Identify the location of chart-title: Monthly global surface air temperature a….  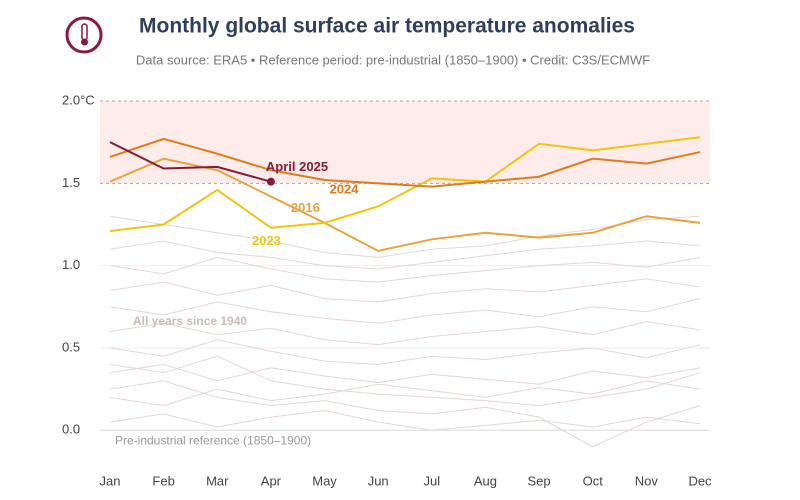
(387, 26).